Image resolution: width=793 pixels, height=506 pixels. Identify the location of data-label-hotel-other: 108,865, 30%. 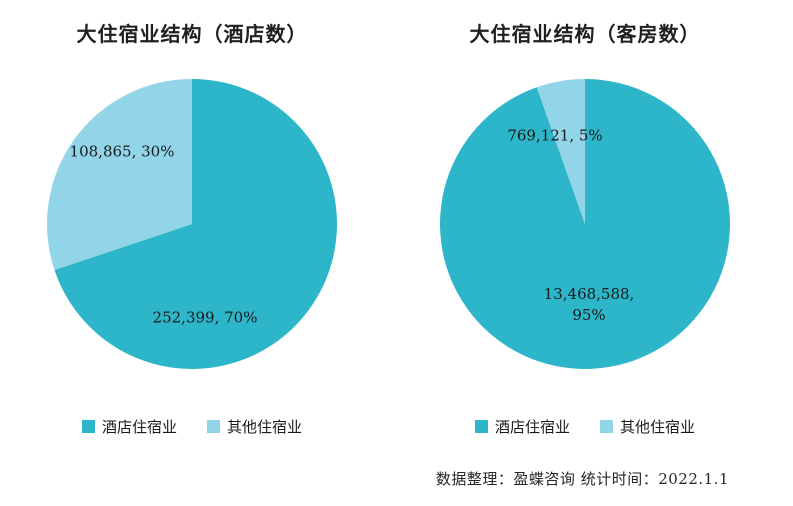
(122, 151).